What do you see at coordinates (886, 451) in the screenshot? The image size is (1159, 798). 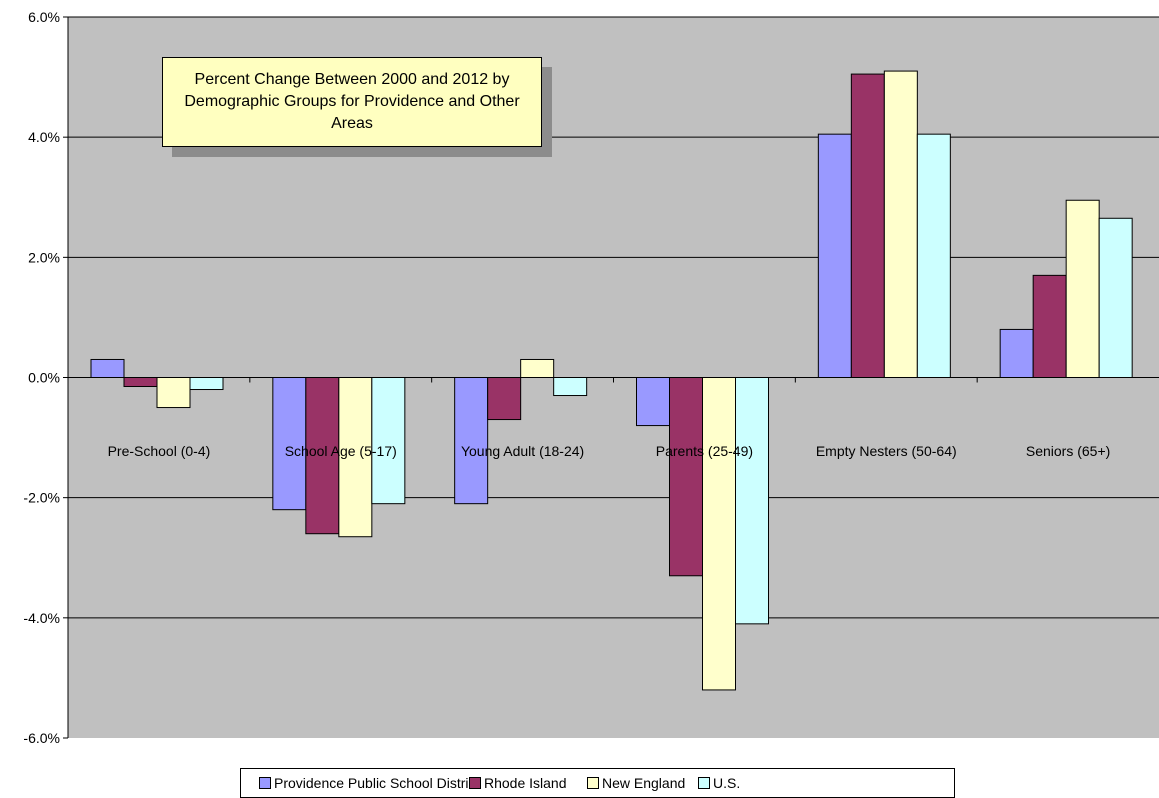 I see `category-label: Empty Nesters (50-64)` at bounding box center [886, 451].